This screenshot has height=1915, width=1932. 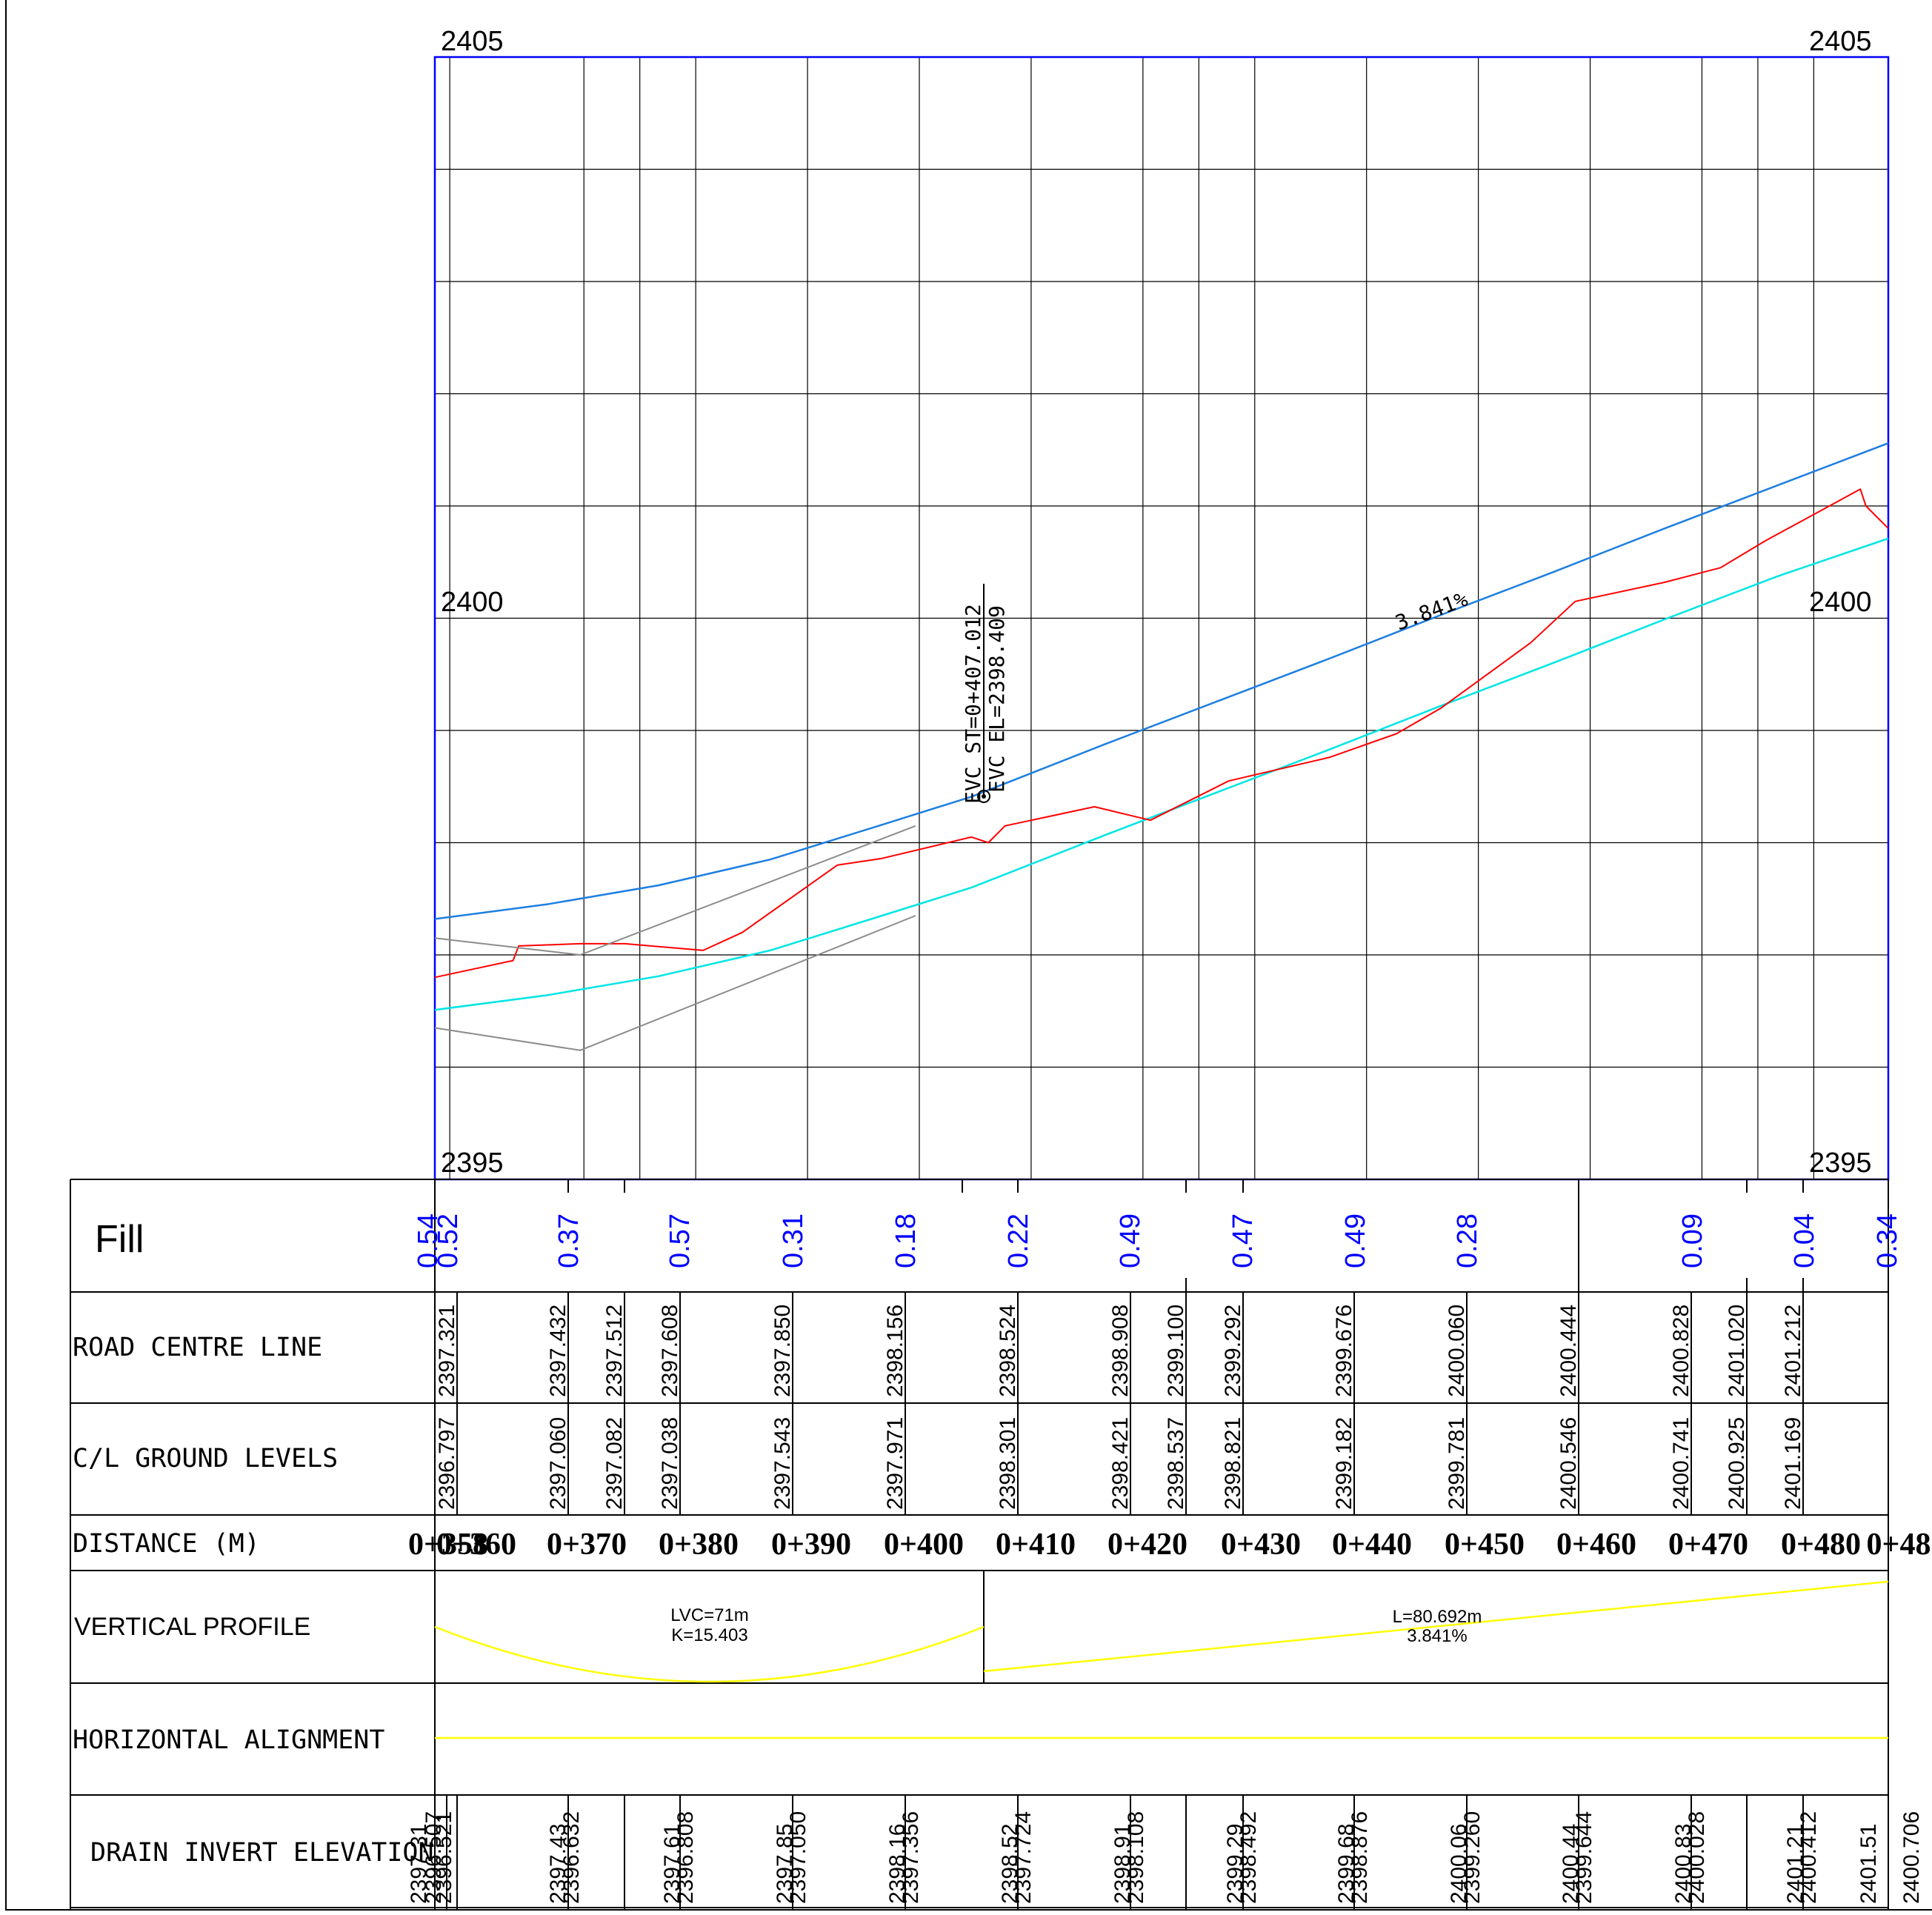 I want to click on distance-value: 0+410, so click(x=1036, y=1545).